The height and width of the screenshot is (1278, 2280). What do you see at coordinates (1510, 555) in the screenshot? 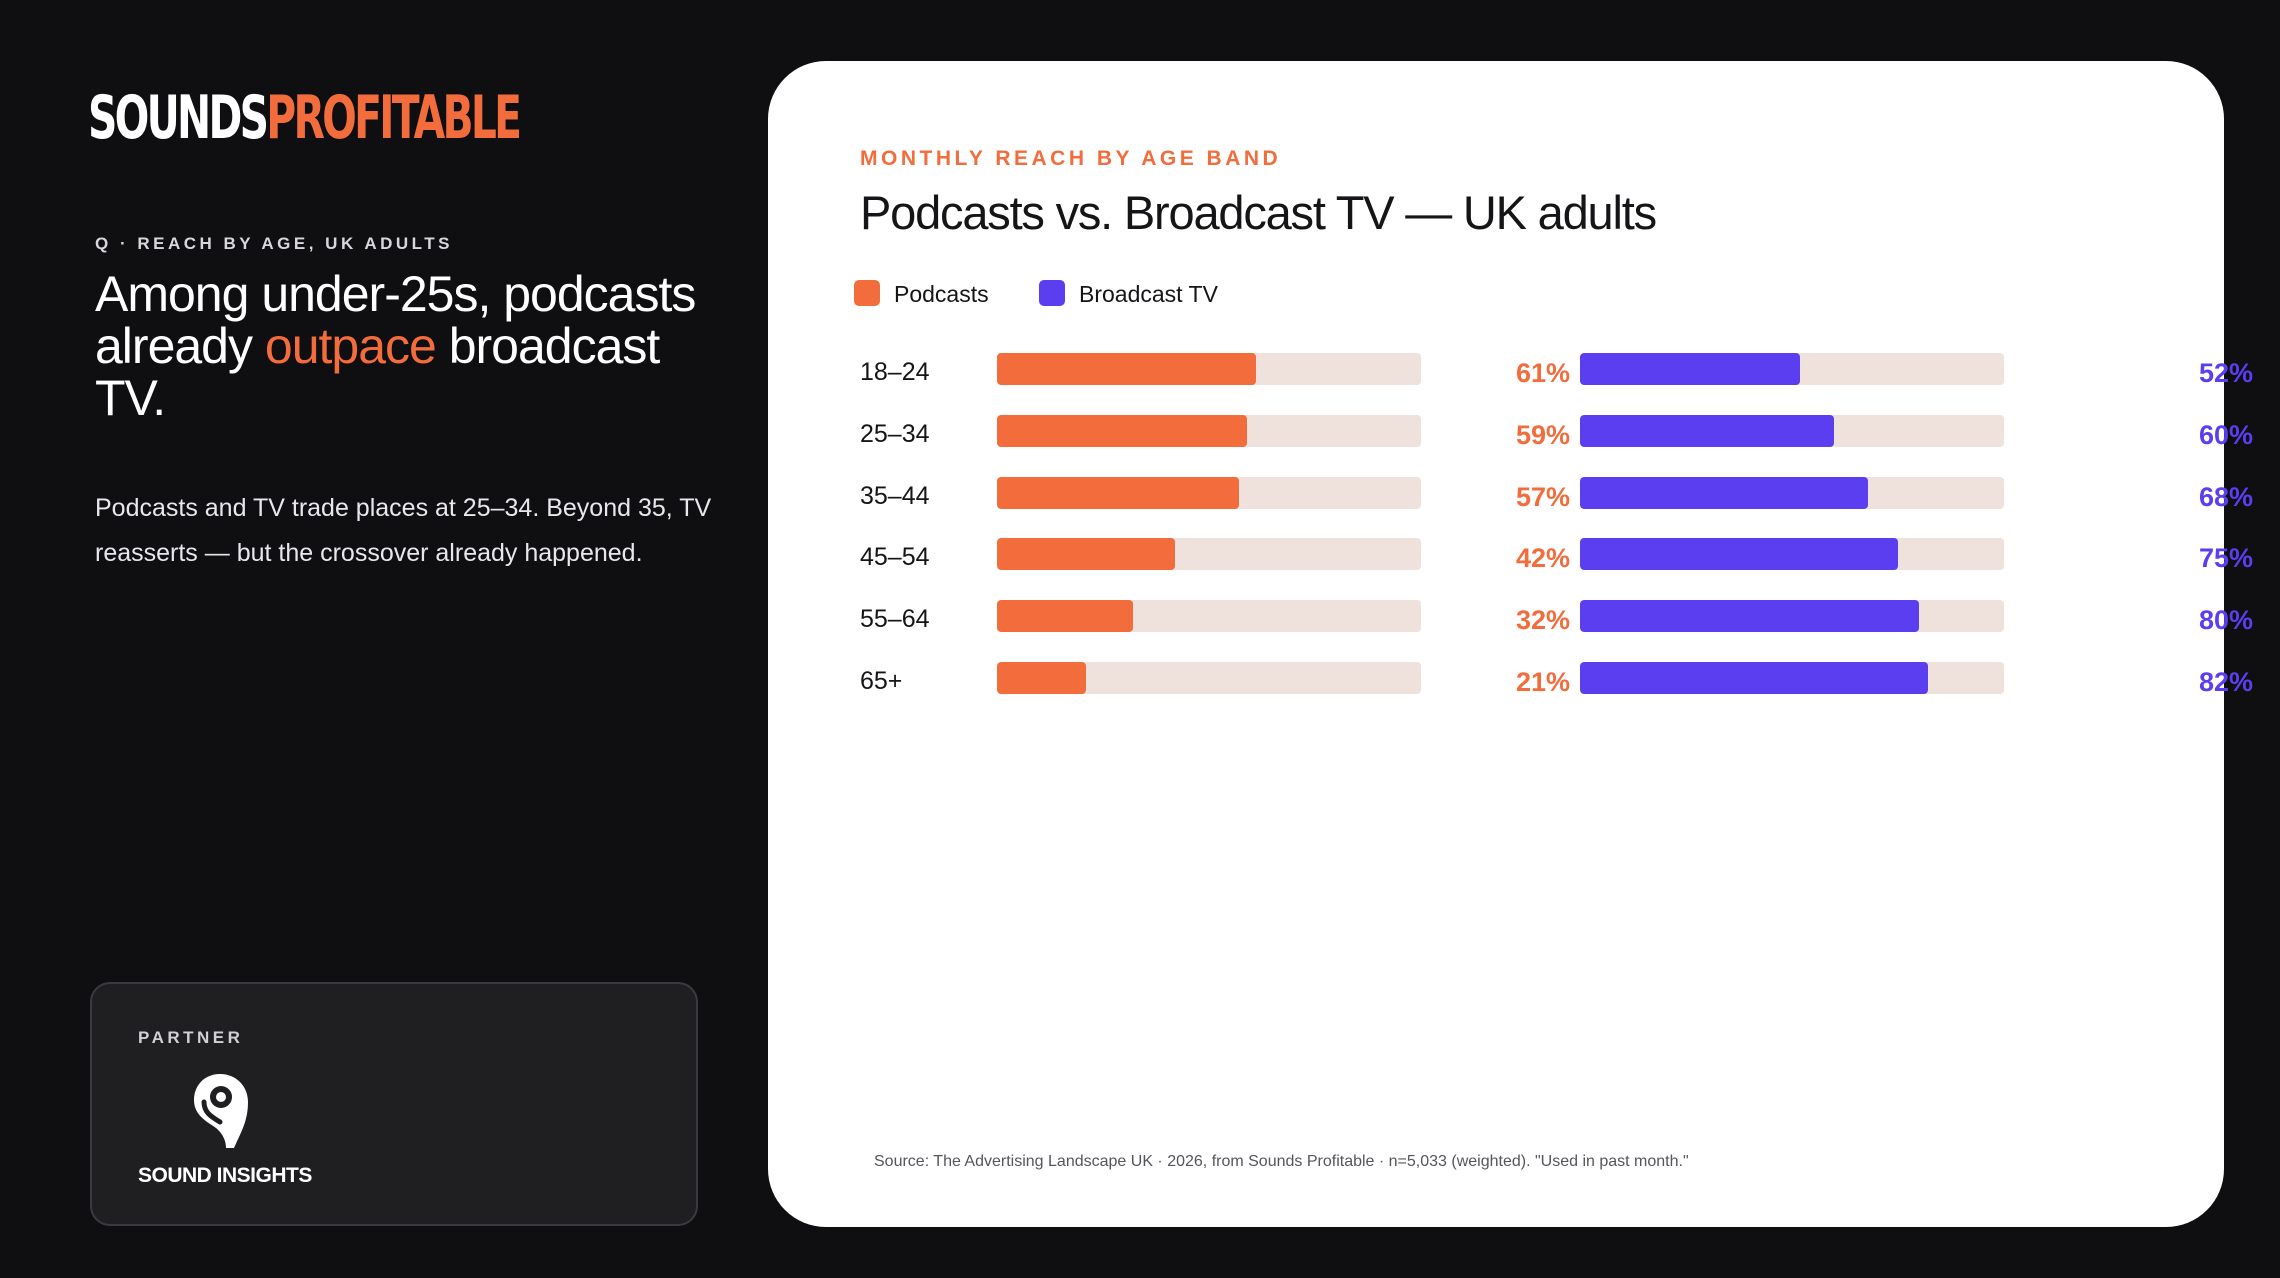
I see `chart-row: 45–54 42% 75%` at bounding box center [1510, 555].